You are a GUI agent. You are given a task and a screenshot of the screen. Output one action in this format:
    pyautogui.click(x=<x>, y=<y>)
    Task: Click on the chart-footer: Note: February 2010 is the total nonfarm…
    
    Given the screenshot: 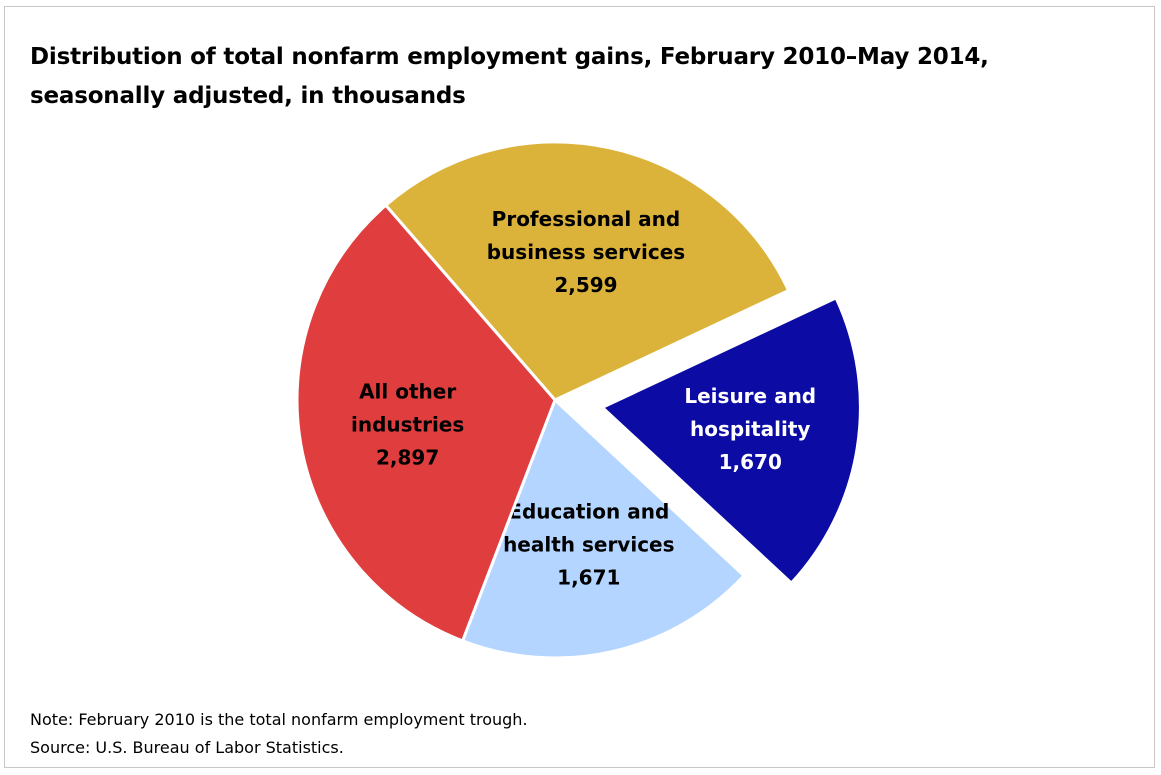 What is the action you would take?
    pyautogui.click(x=279, y=734)
    